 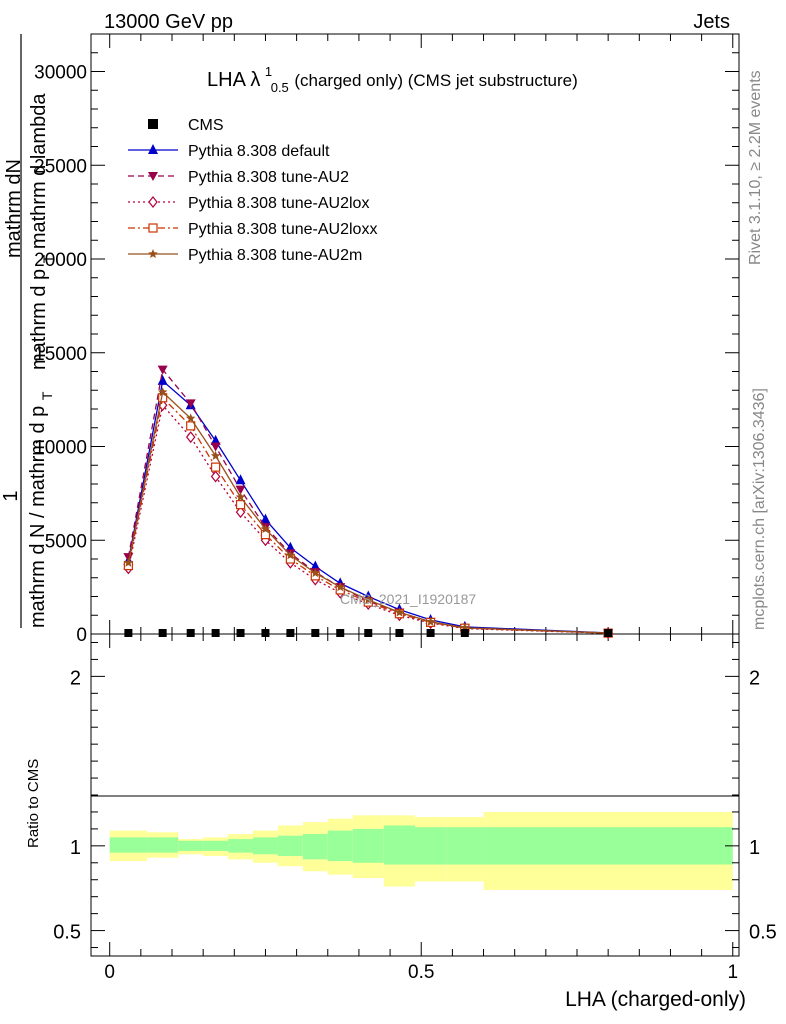 I want to click on header-left: 13000 GeV pp, so click(x=168, y=22).